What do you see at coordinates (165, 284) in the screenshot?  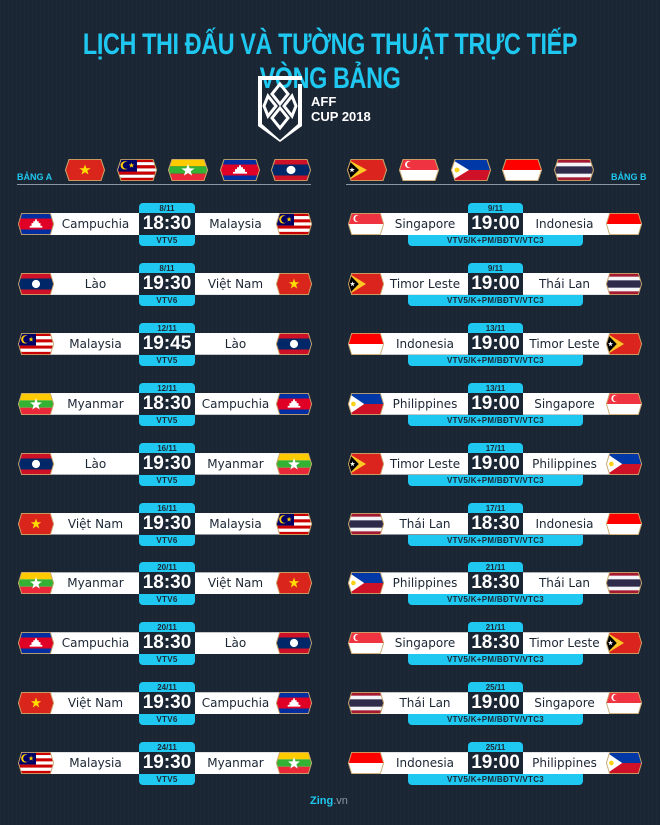 I see `match-row: Lào Việt Nam 8/11 19:30 VTV6` at bounding box center [165, 284].